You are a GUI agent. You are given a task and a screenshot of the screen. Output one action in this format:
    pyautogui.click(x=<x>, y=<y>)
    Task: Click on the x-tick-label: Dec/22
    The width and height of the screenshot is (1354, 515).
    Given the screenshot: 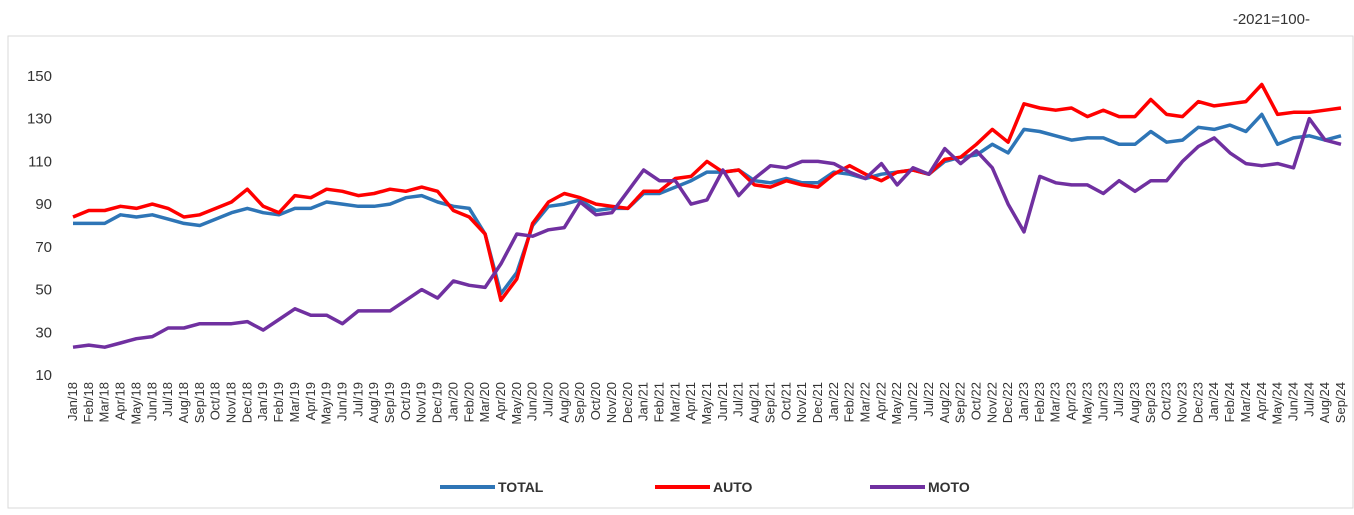 What is the action you would take?
    pyautogui.click(x=1007, y=402)
    